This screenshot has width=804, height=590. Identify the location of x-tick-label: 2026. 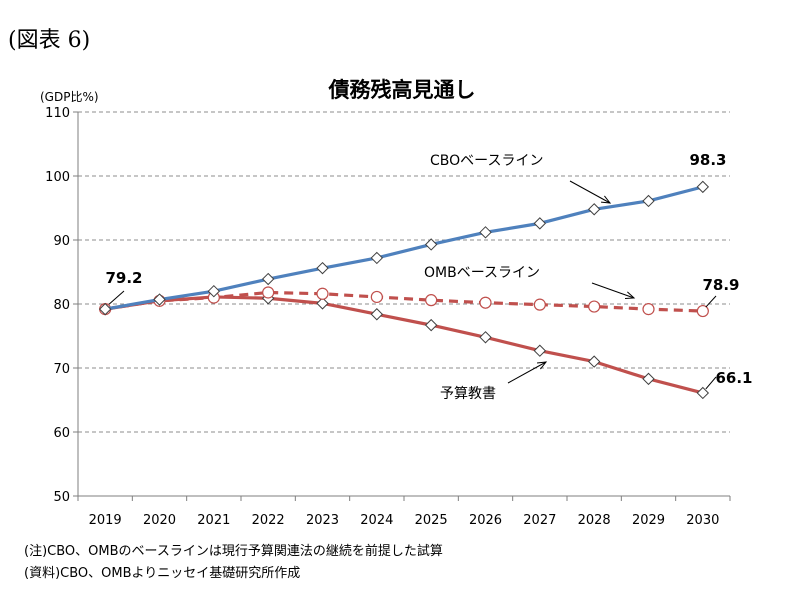
(485, 520).